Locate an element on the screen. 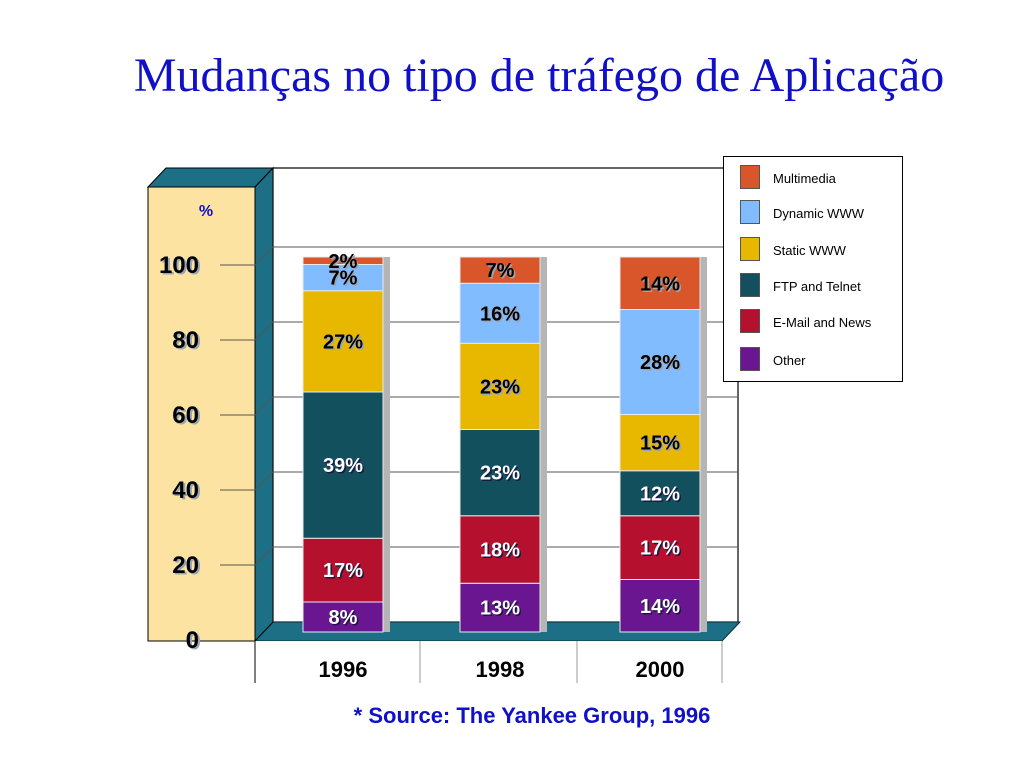 This screenshot has height=768, width=1024. category-label: 1998 is located at coordinates (500, 669).